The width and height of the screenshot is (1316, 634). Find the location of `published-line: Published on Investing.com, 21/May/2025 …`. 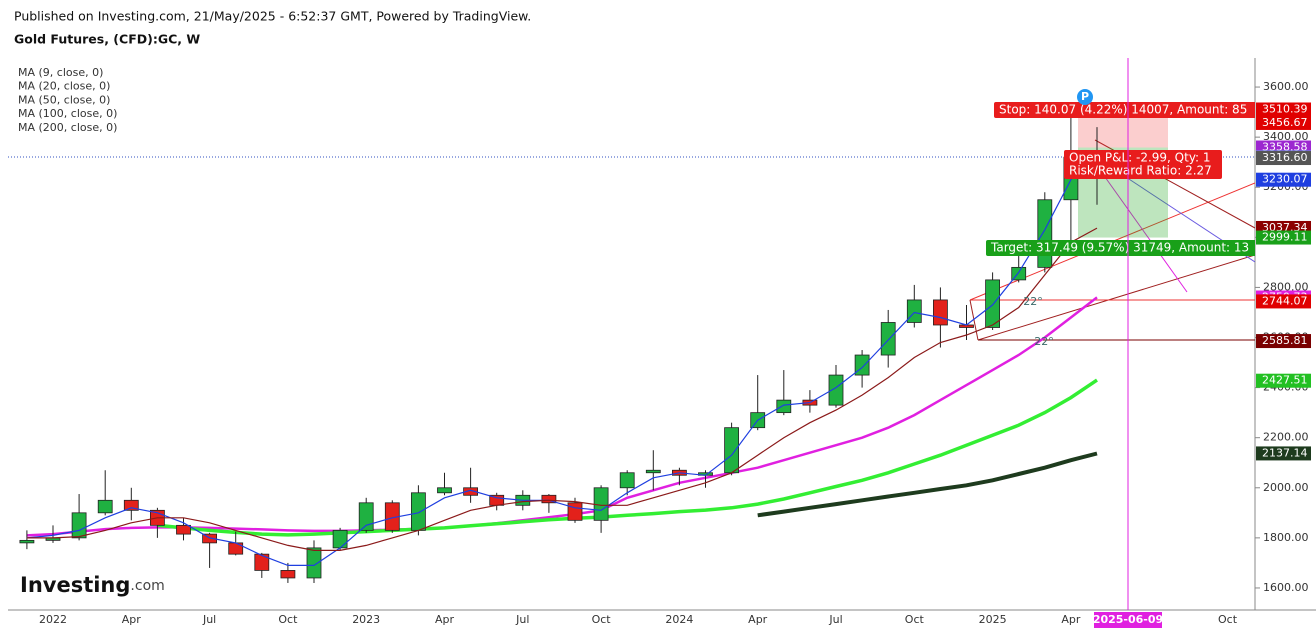

published-line: Published on Investing.com, 21/May/2025 … is located at coordinates (272, 16).